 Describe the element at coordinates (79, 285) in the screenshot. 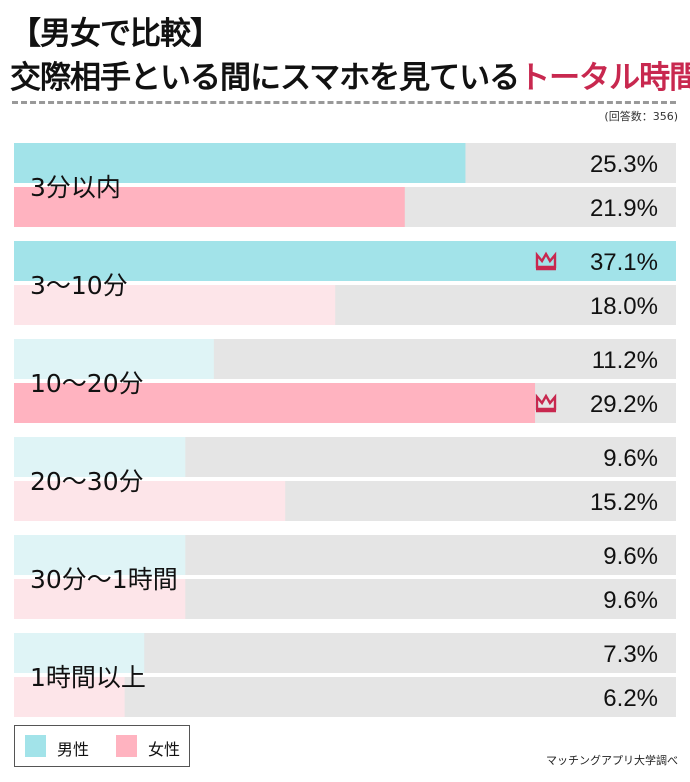

I see `category-label: 3〜10分` at that location.